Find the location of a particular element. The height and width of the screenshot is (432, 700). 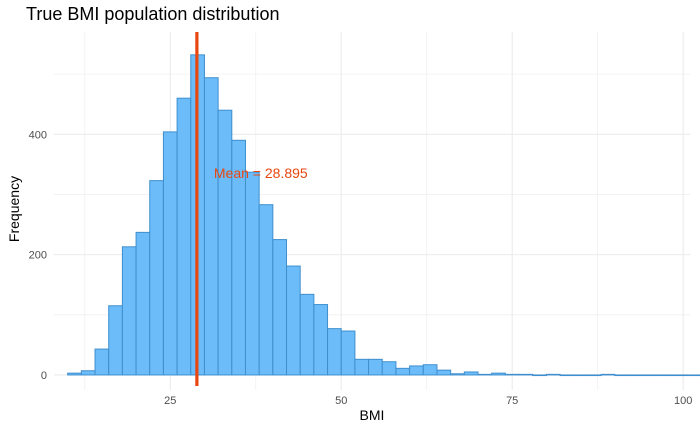

chart-title: True BMI population distribution is located at coordinates (153, 14).